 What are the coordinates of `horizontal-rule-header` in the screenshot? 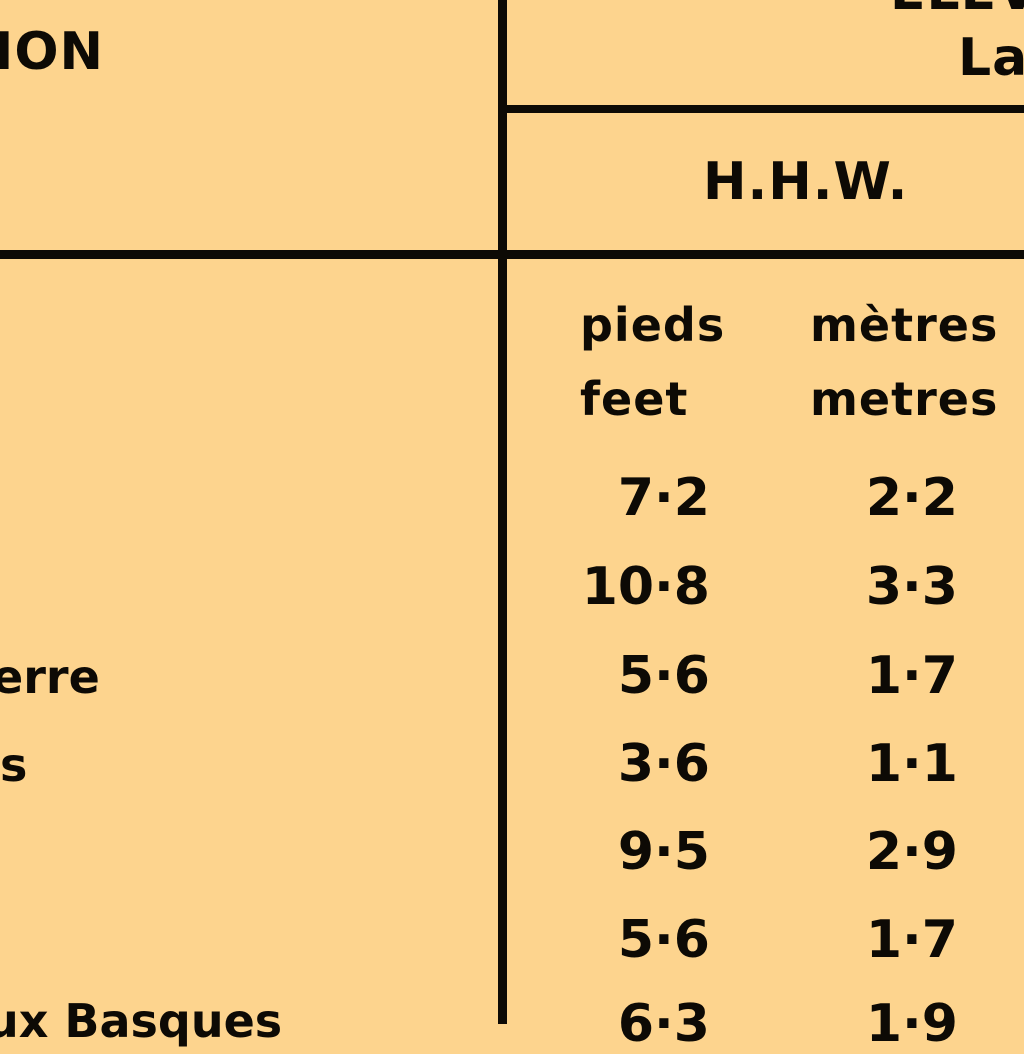 It's located at (512, 254).